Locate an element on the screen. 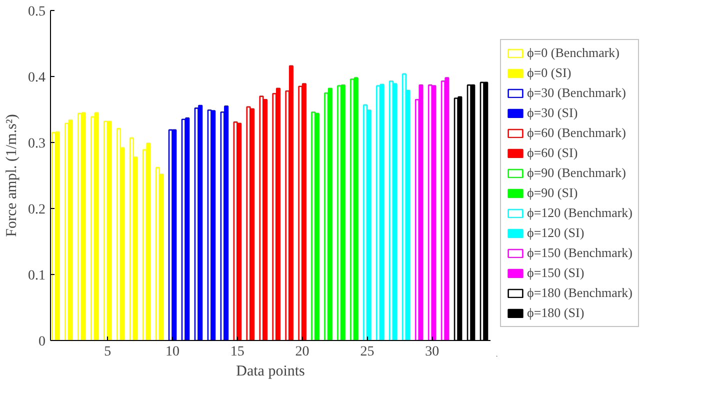  x-tick-label: 30 is located at coordinates (432, 352).